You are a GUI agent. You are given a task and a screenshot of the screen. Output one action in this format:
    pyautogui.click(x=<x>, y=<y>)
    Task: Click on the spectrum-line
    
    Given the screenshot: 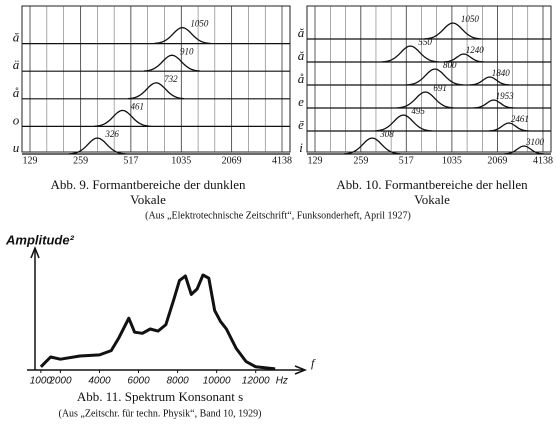 What is the action you would take?
    pyautogui.click(x=157, y=322)
    